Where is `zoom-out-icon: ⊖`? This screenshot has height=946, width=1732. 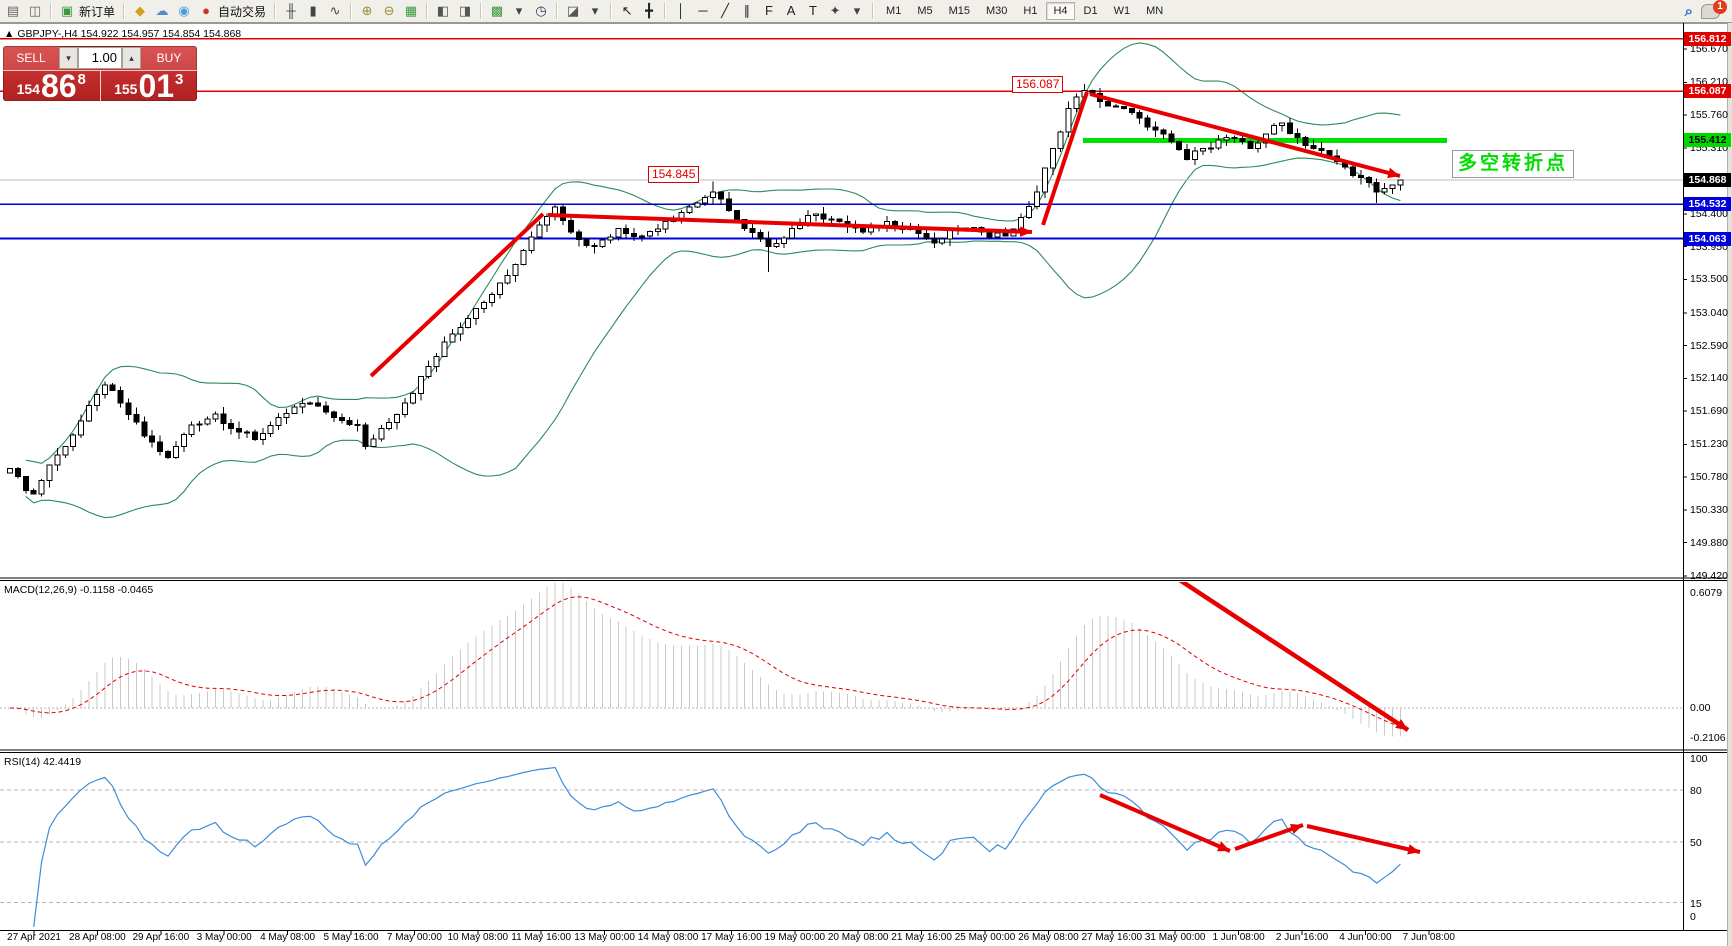
zoom-out-icon: ⊖ is located at coordinates (389, 10).